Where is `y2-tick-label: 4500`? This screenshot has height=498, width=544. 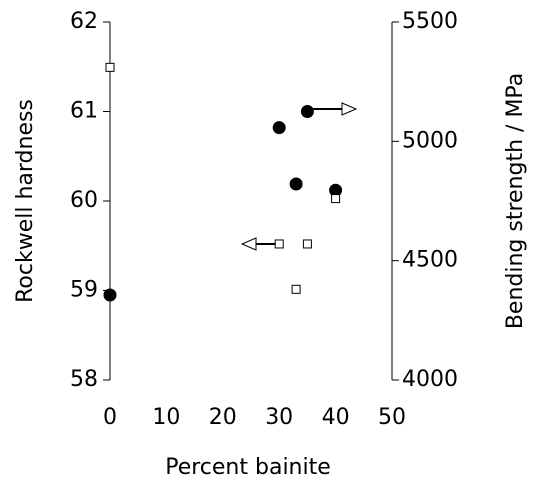
y2-tick-label: 4500 is located at coordinates (430, 260).